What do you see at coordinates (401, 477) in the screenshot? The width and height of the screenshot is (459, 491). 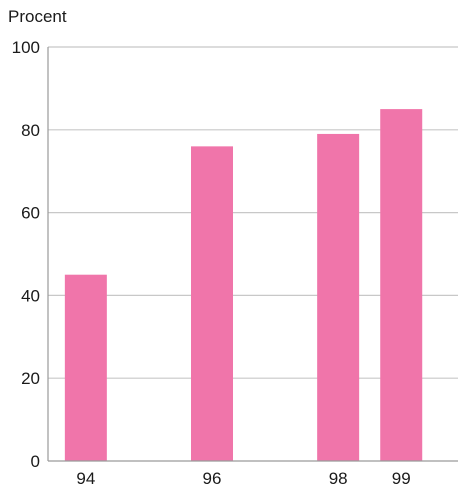 I see `x-tick-label: 99` at bounding box center [401, 477].